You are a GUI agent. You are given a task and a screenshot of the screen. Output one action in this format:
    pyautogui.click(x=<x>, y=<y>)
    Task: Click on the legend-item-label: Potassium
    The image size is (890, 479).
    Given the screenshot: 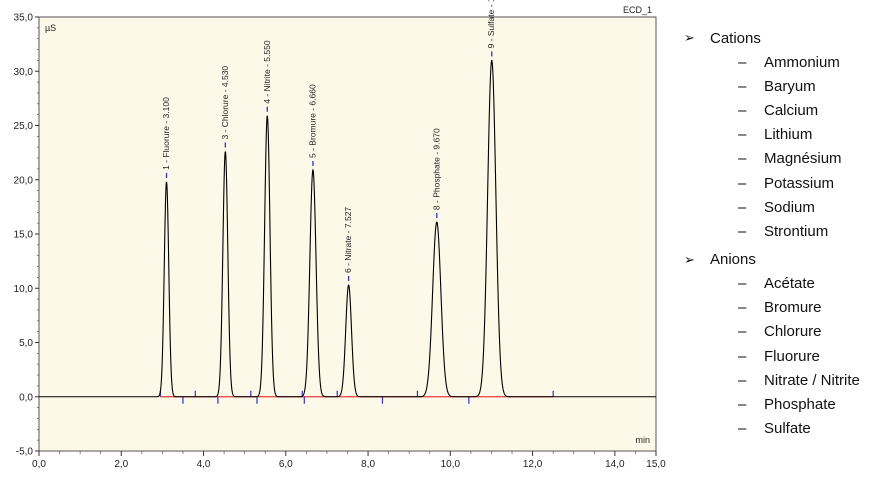 What is the action you would take?
    pyautogui.click(x=799, y=183)
    